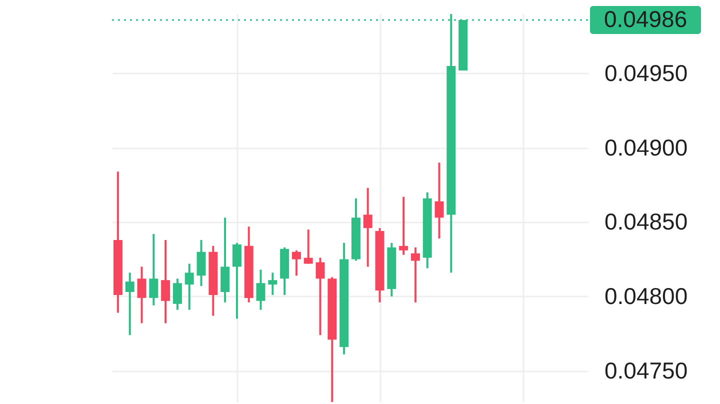 The image size is (720, 404). Describe the element at coordinates (646, 295) in the screenshot. I see `y-tick-label: 0.04800` at that location.